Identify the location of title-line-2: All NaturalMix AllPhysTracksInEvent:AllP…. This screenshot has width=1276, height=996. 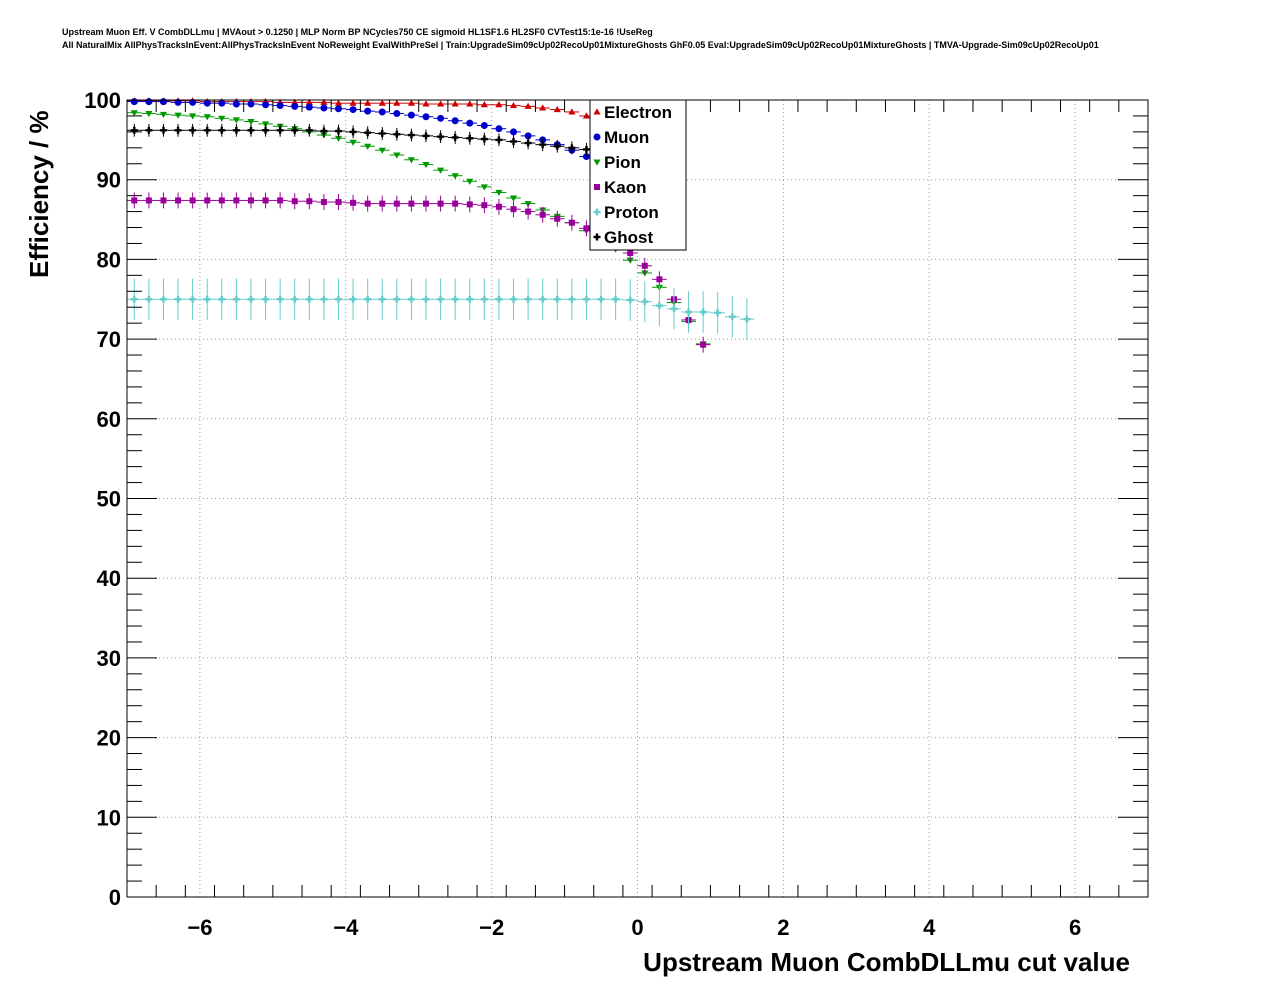
(580, 45).